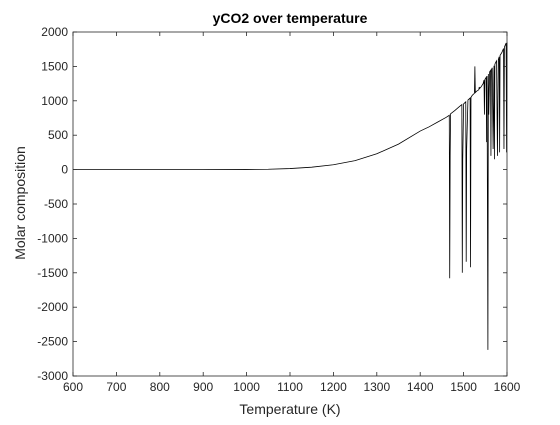 This screenshot has width=560, height=425. Describe the element at coordinates (289, 409) in the screenshot. I see `x-axis-label: Temperature (K)` at that location.